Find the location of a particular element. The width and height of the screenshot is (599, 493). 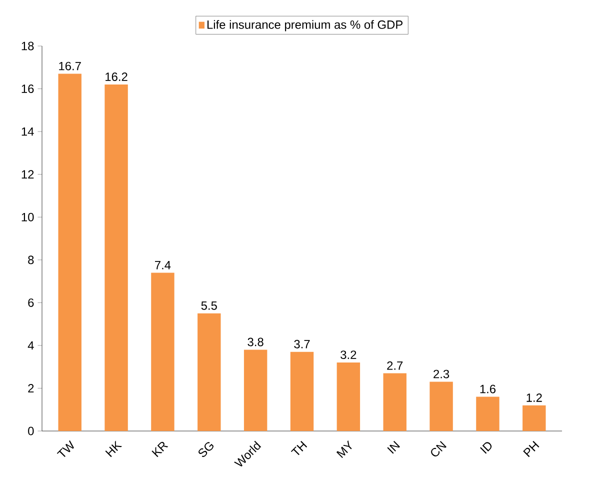

x-tick-label: SG is located at coordinates (206, 449).